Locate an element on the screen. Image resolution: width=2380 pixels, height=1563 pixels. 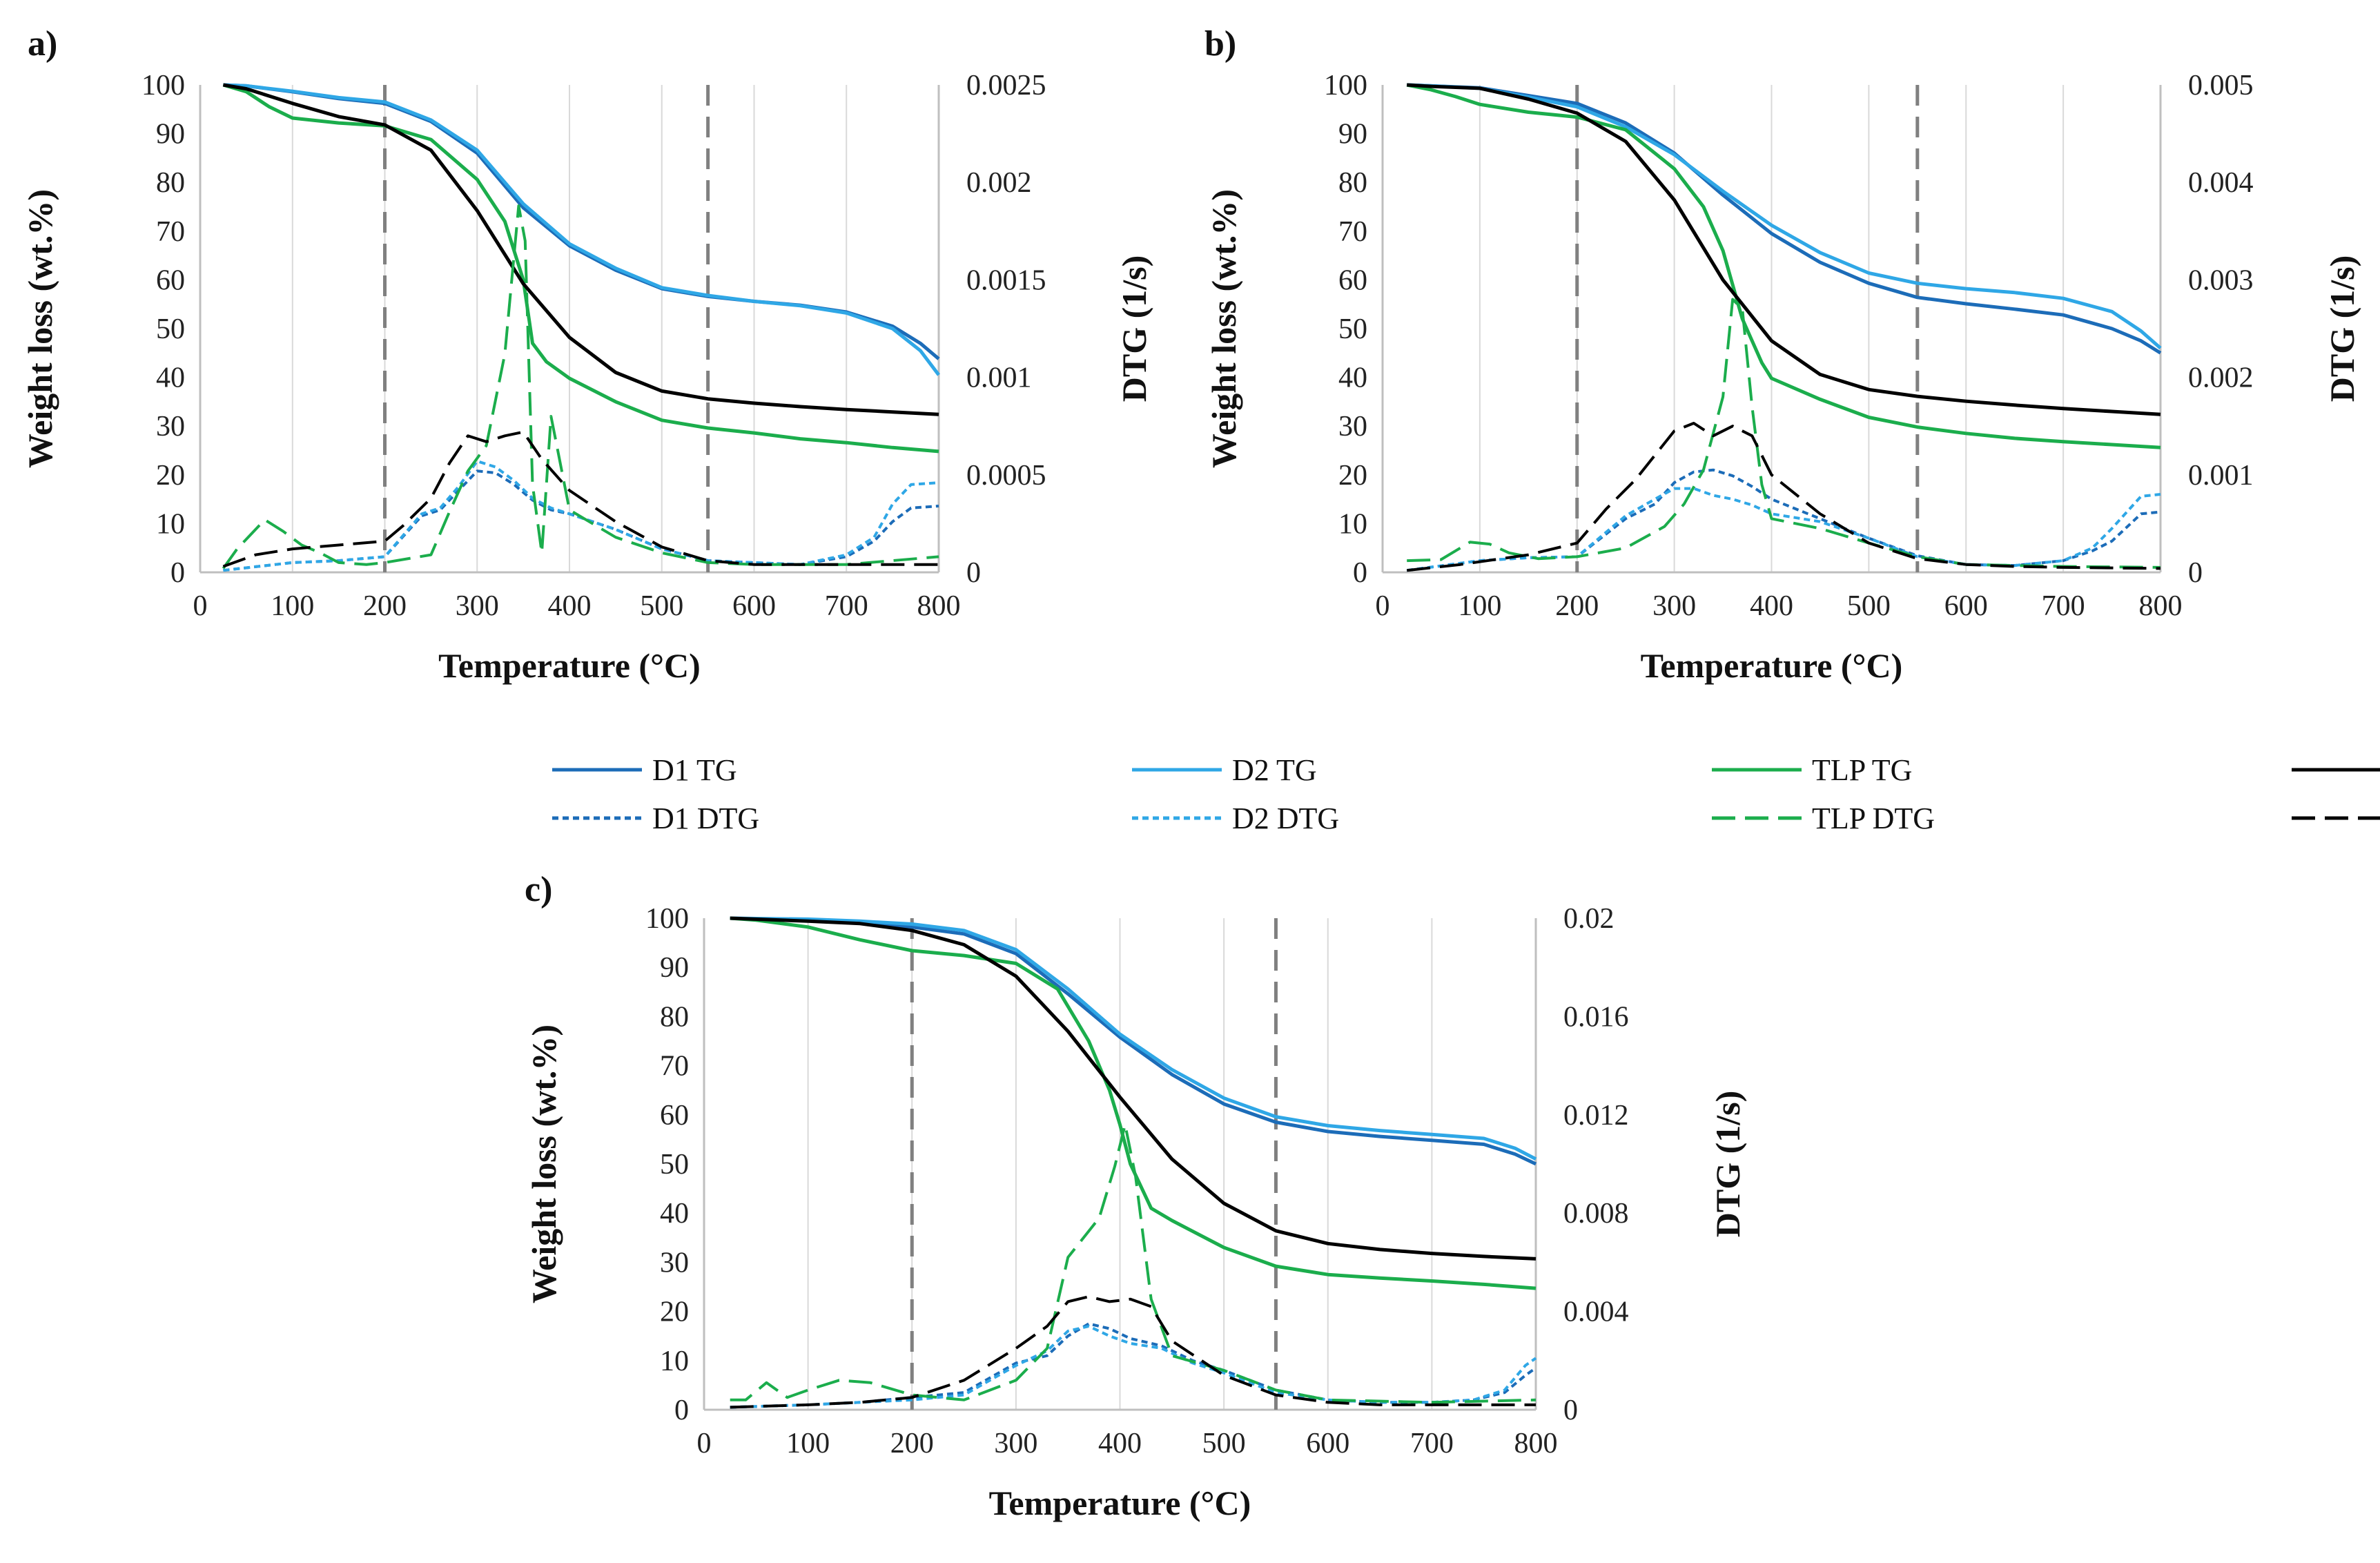
x-tick-label: 0 is located at coordinates (1383, 606).